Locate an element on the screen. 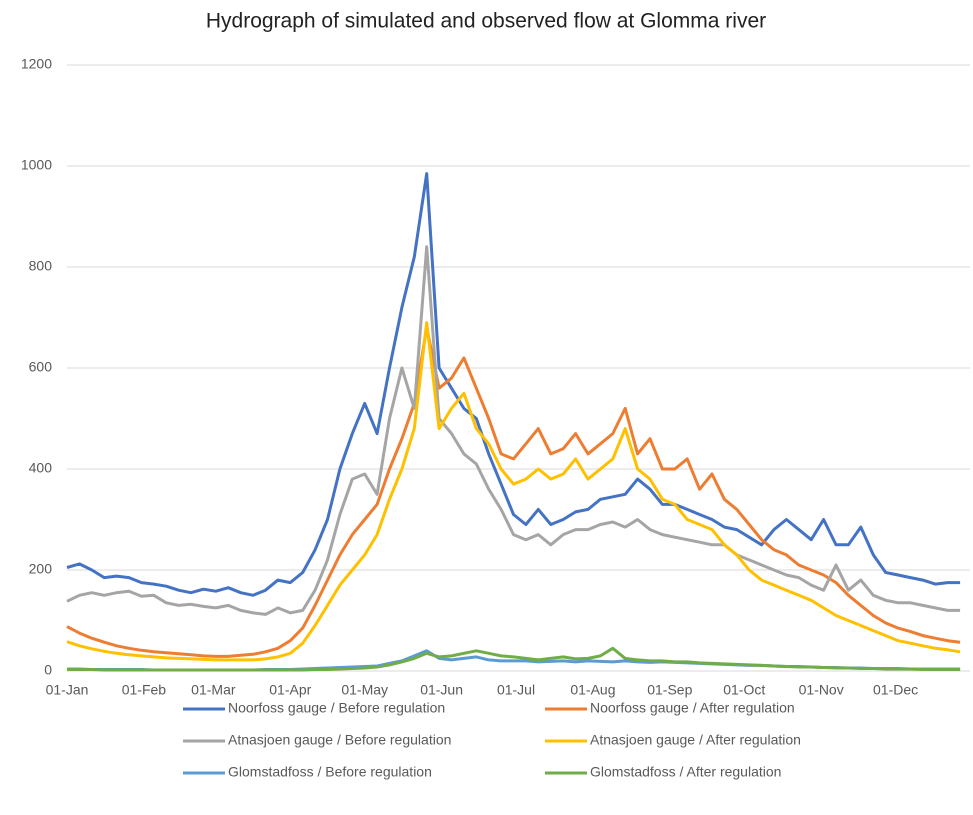 The height and width of the screenshot is (815, 973). legend-label: Noorfoss gauge / Before regulation is located at coordinates (336, 708).